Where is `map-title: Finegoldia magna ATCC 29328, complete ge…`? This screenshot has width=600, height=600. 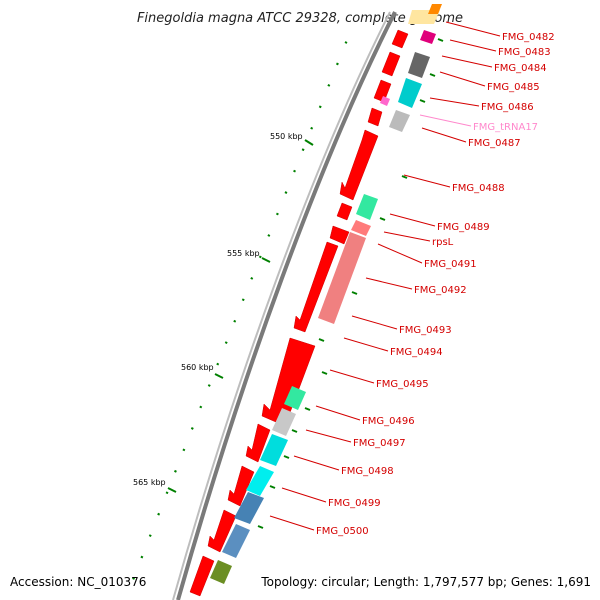
map-title: Finegoldia magna ATCC 29328, complete ge… is located at coordinates (300, 18).